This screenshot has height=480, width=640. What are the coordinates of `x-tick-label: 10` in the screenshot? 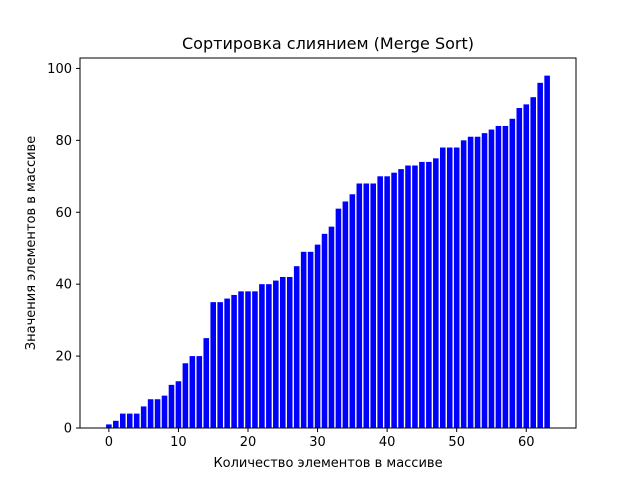 It's located at (178, 442).